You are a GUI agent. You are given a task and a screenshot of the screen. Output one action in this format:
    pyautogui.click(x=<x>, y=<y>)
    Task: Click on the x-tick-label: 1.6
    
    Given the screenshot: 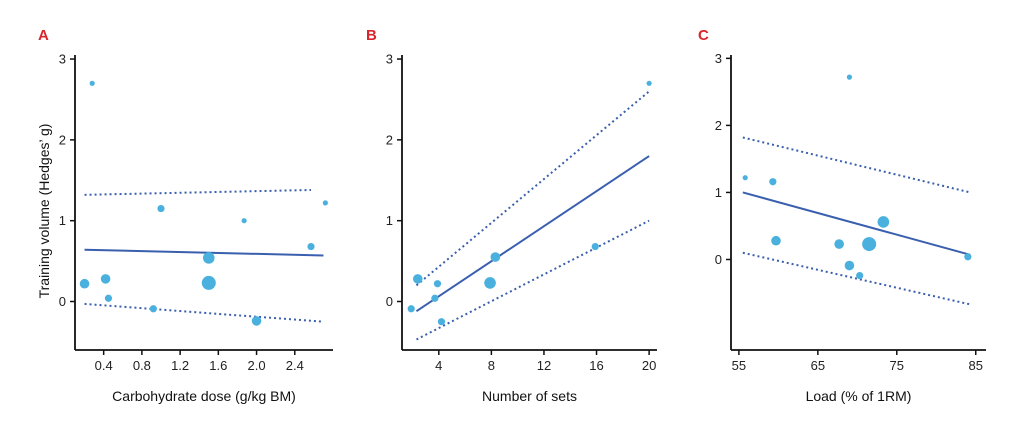 What is the action you would take?
    pyautogui.click(x=218, y=365)
    